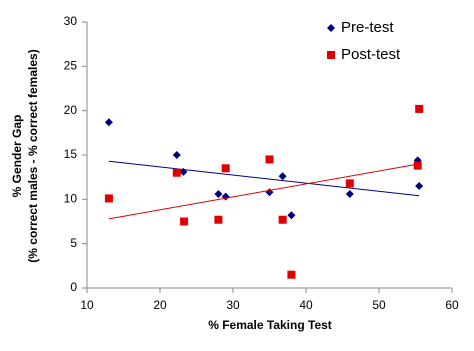  I want to click on x-tick-label: 10, so click(87, 305).